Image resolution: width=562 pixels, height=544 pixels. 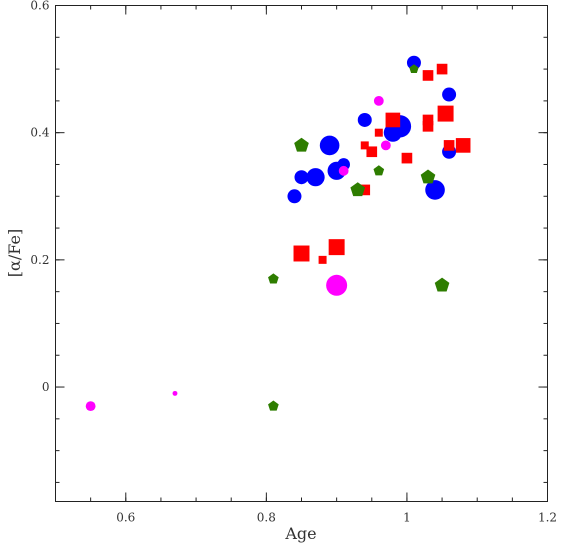 What do you see at coordinates (266, 518) in the screenshot?
I see `x-tick-label: 0.8` at bounding box center [266, 518].